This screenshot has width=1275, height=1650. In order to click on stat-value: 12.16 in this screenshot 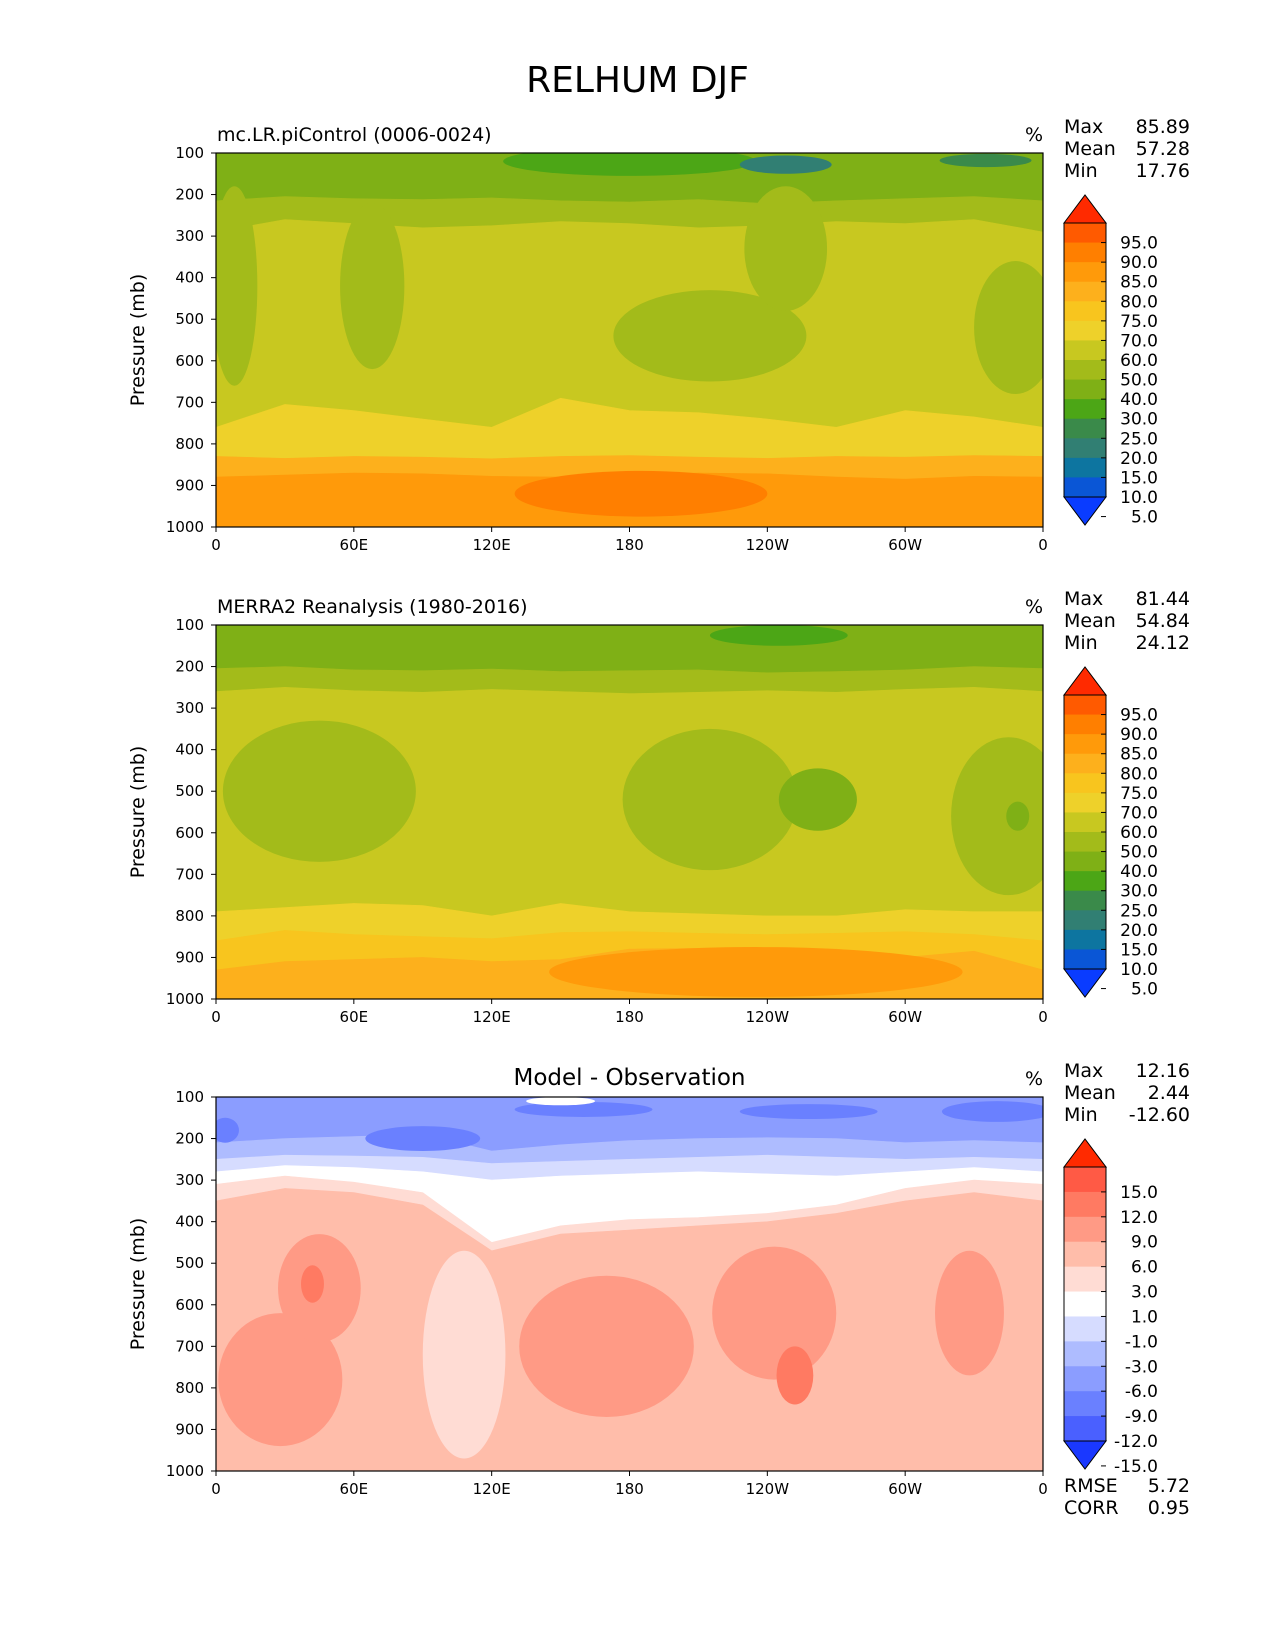, I will do `click(1163, 1071)`.